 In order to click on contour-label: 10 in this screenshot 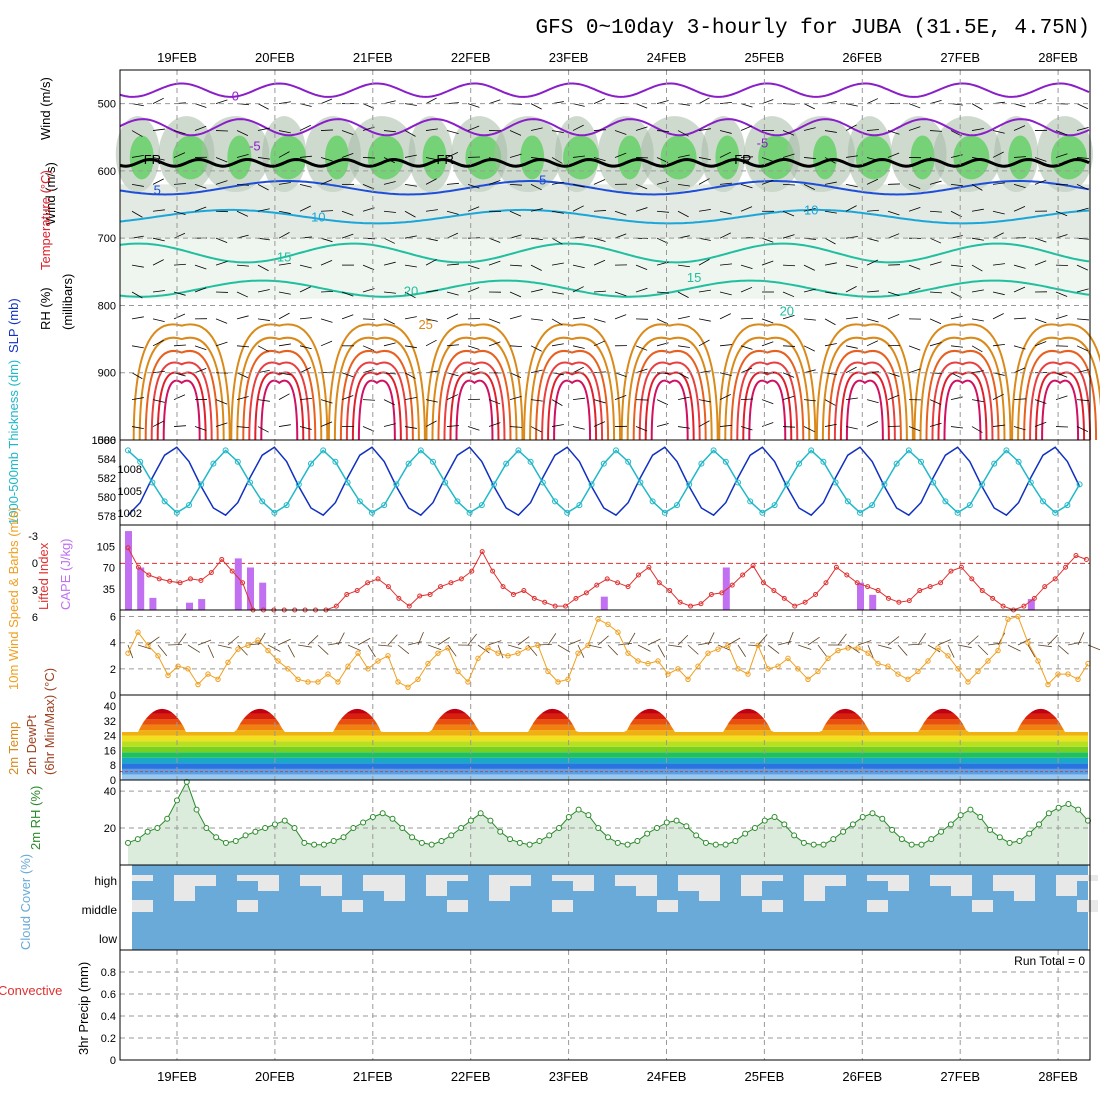, I will do `click(811, 210)`.